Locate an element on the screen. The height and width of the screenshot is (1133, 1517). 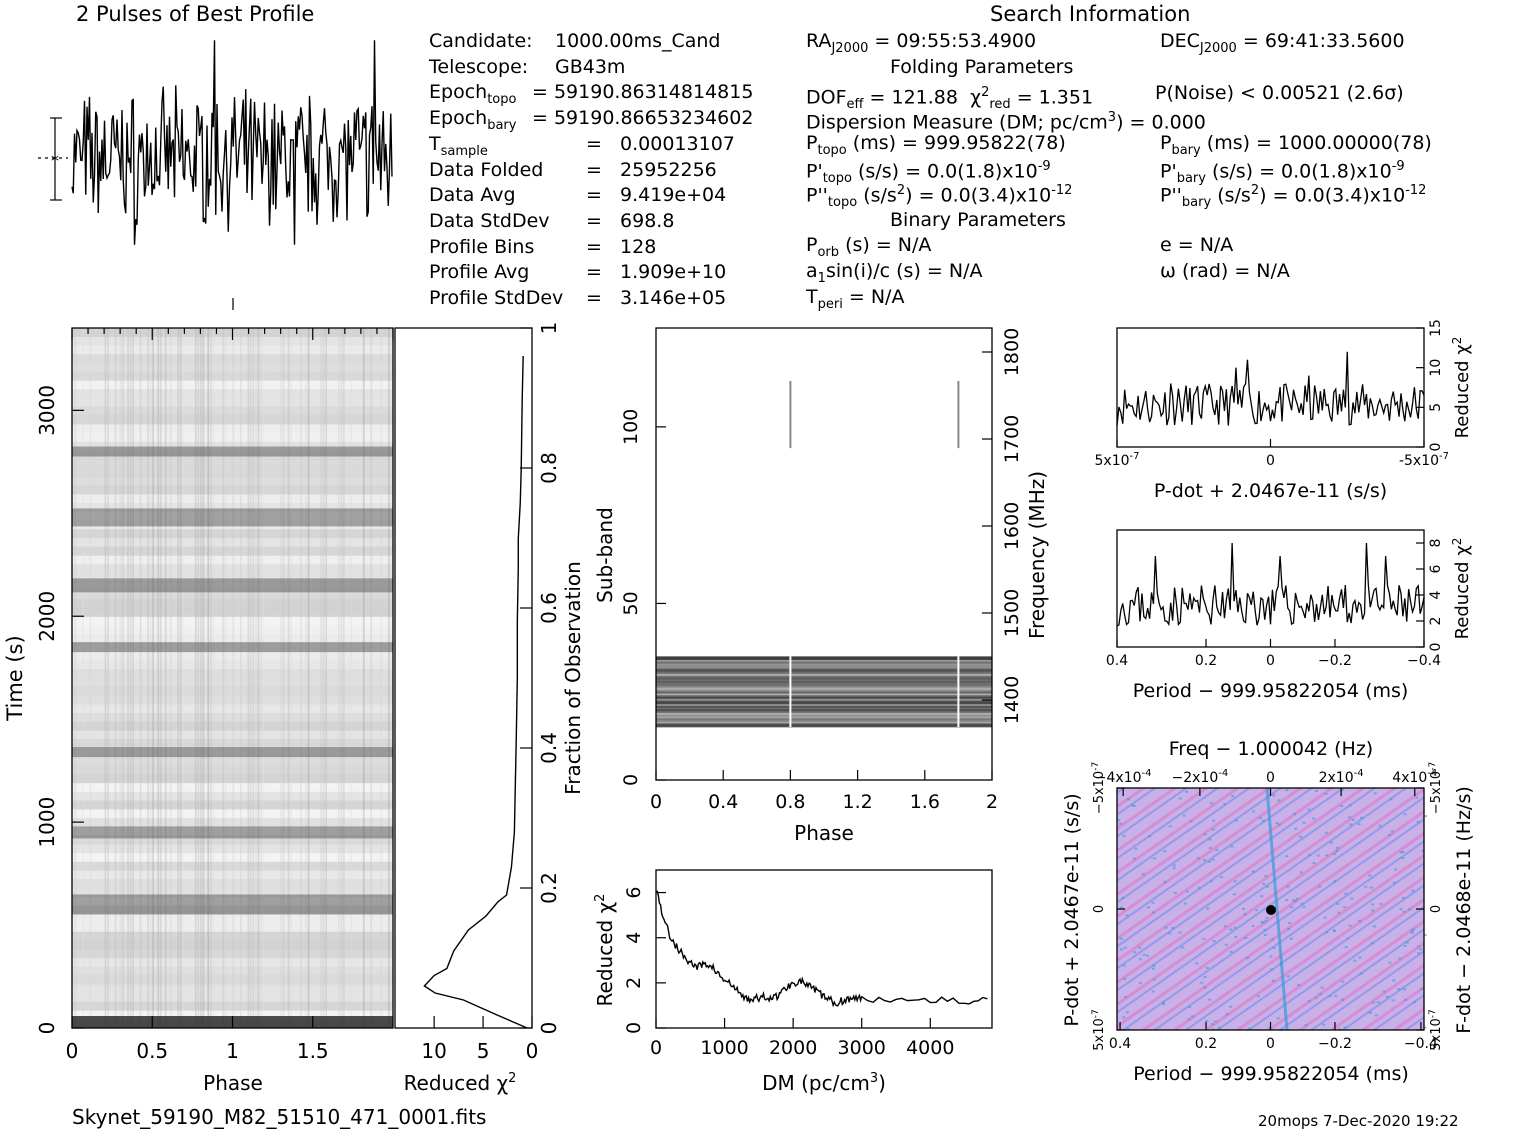
g-pdot-ylabel: Reduced χ2 is located at coordinates (1461, 388).